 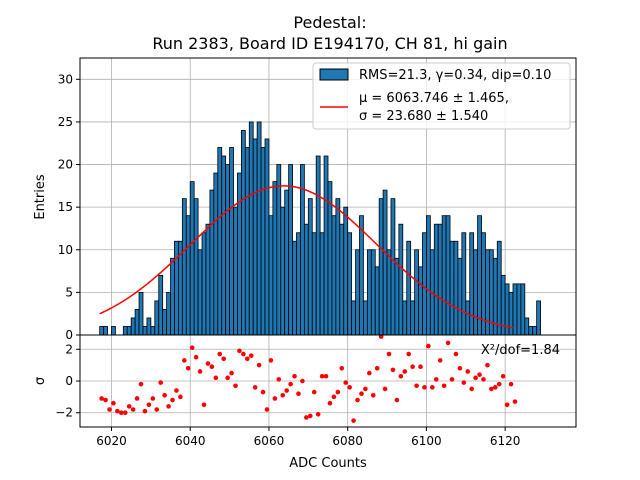 What do you see at coordinates (65, 165) in the screenshot?
I see `y-tick-label: 20` at bounding box center [65, 165].